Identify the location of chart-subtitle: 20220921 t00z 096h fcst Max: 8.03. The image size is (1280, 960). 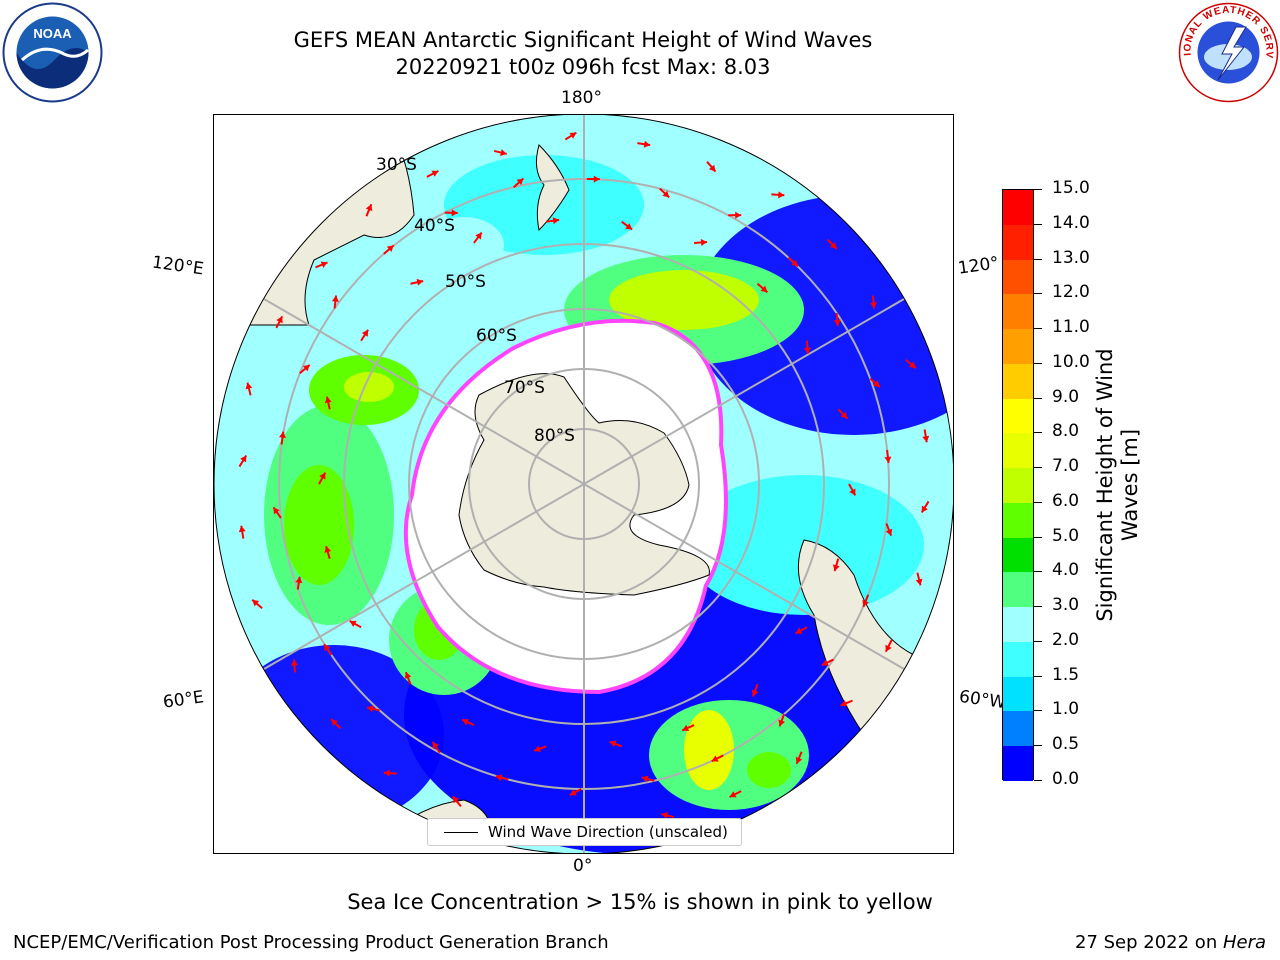
(583, 67).